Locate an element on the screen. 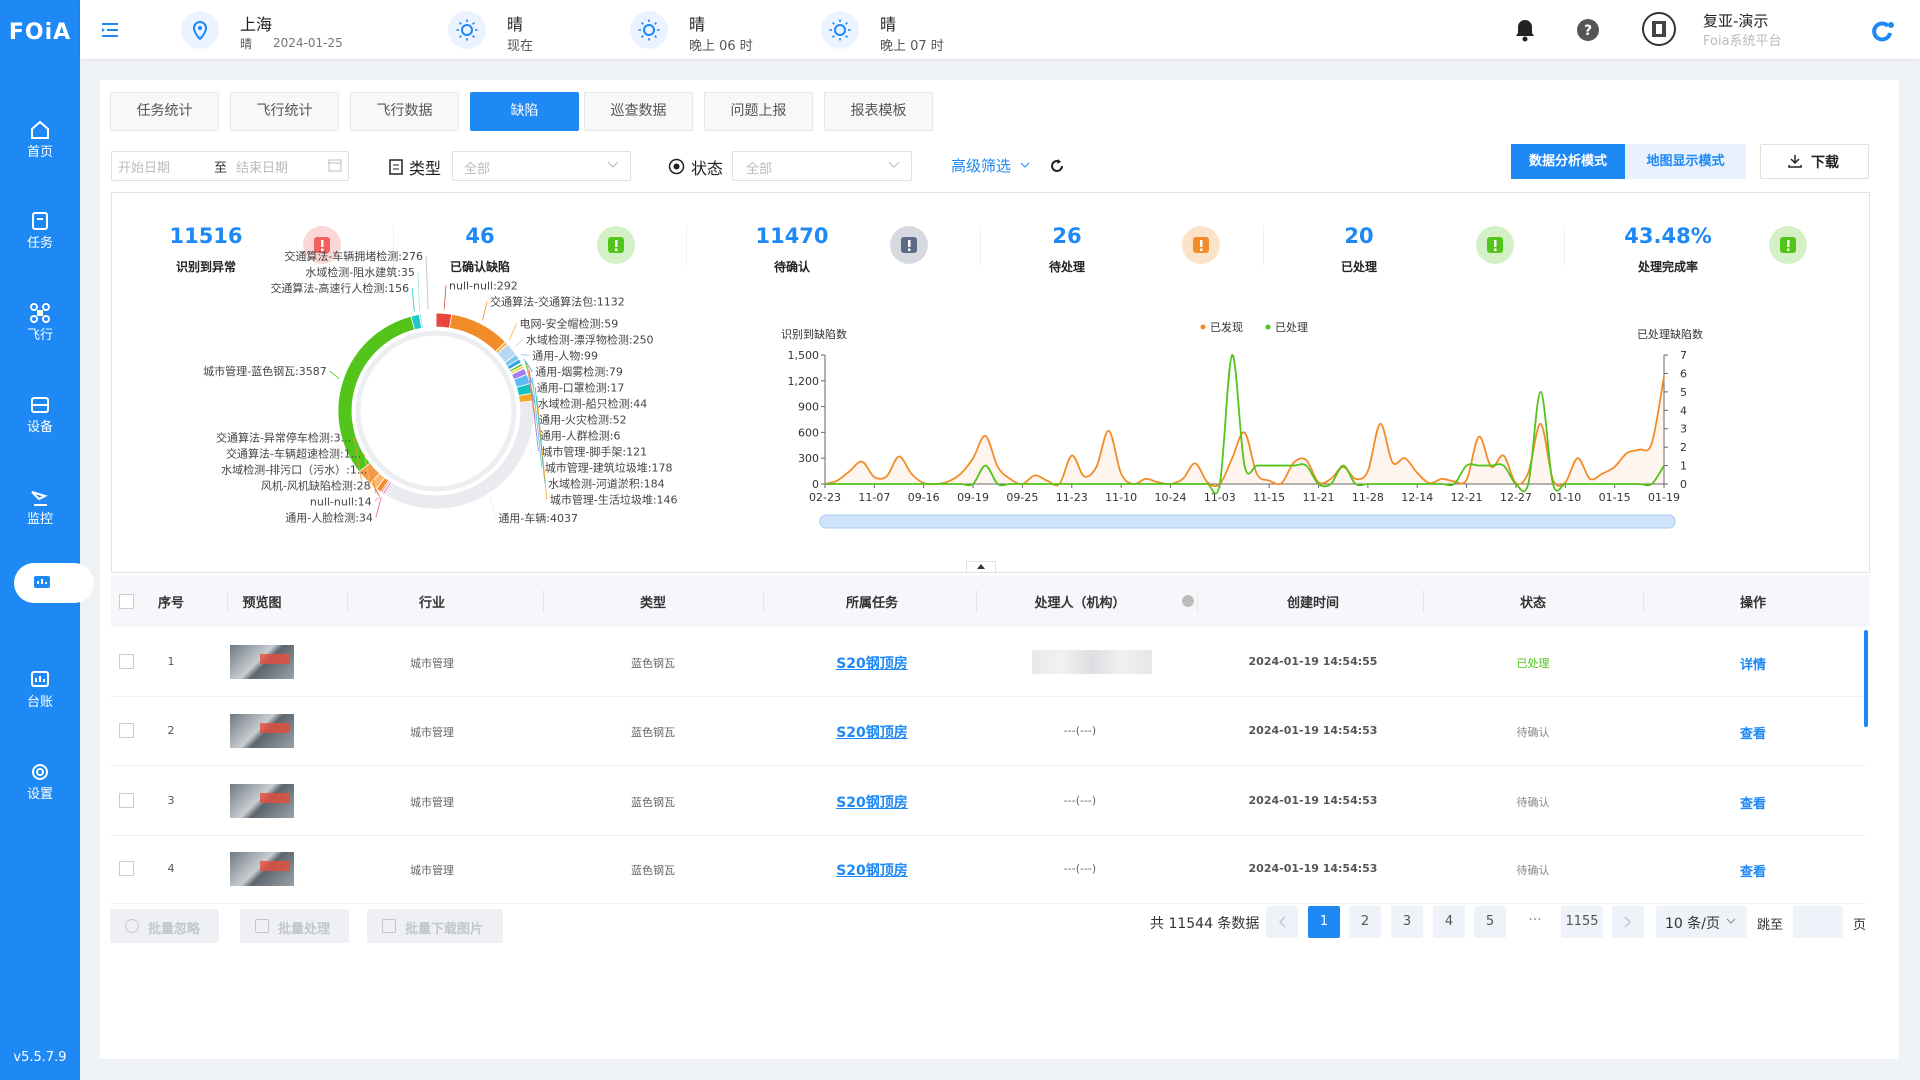  tab: 飞行统计 is located at coordinates (284, 111).